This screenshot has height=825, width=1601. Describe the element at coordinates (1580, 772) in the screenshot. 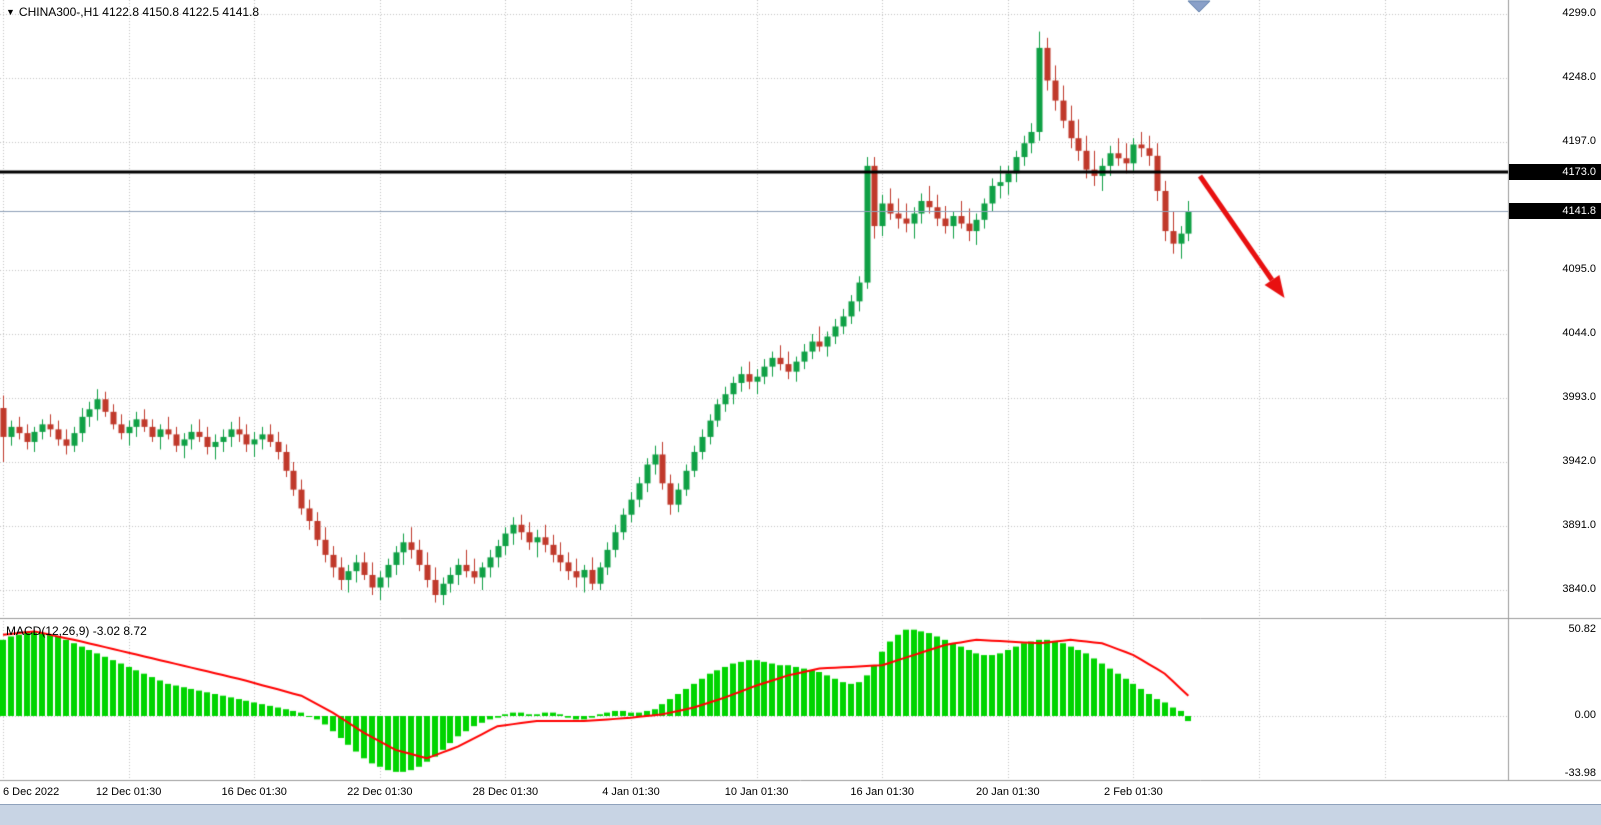

I see `macd-axis-label: -33.98` at that location.